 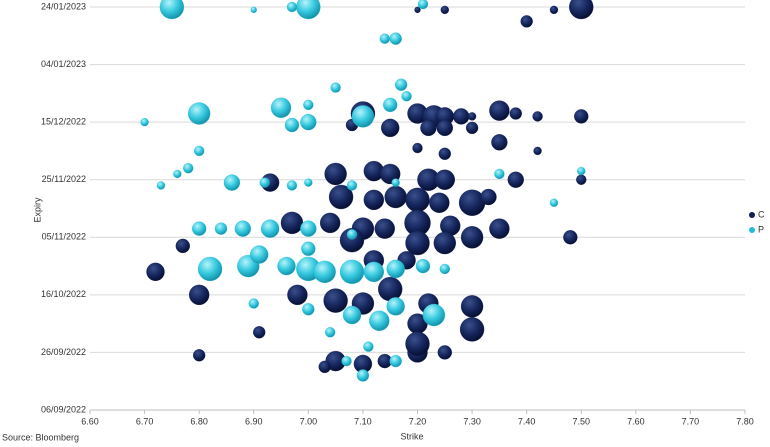 What do you see at coordinates (472, 421) in the screenshot?
I see `x-tick-label: 7.30` at bounding box center [472, 421].